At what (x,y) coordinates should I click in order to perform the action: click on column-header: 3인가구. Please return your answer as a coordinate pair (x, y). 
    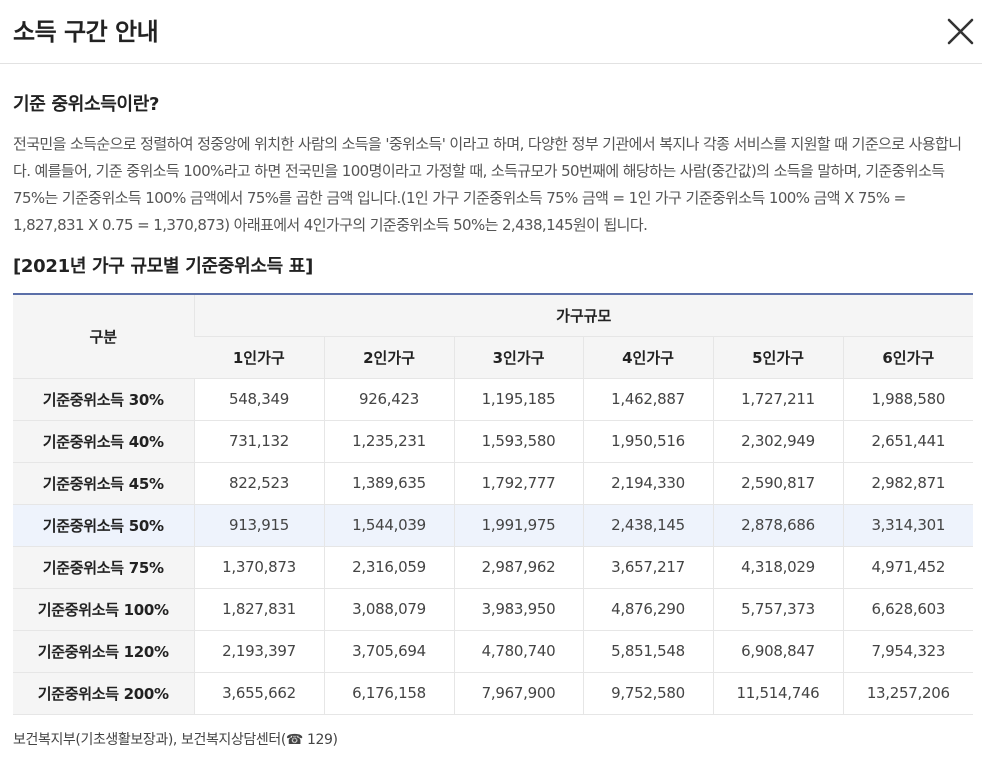
    Looking at the image, I should click on (518, 357).